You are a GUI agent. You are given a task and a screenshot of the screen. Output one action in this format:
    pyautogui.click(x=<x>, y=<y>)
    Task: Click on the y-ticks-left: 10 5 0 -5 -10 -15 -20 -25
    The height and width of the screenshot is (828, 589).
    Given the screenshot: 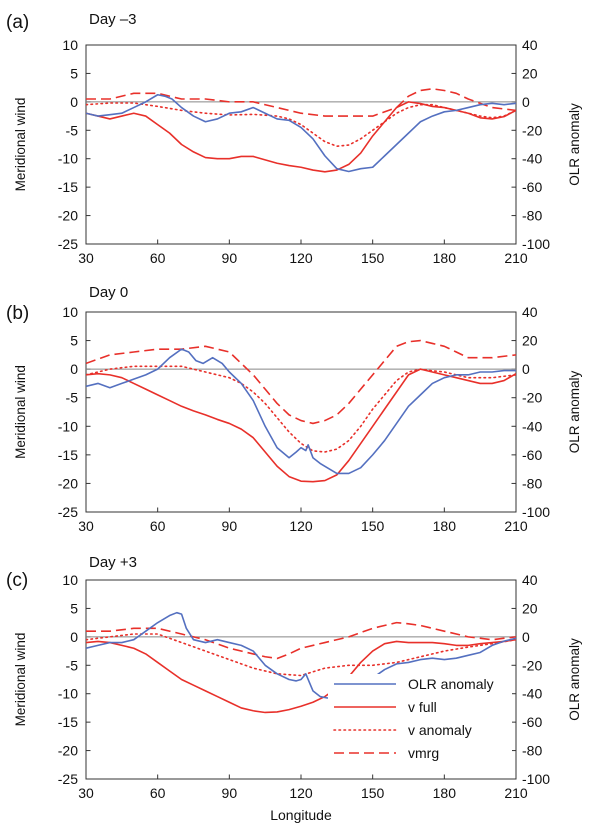 What is the action you would take?
    pyautogui.click(x=74, y=144)
    